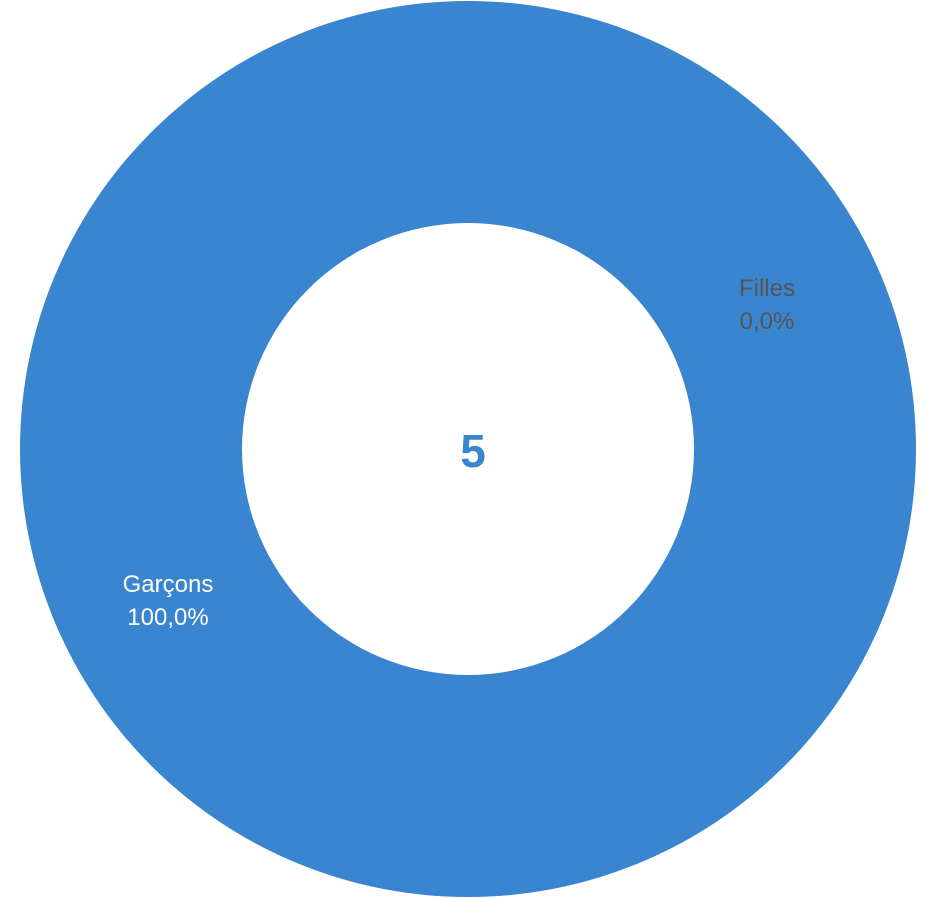 The width and height of the screenshot is (925, 898). I want to click on slice-name-label: Filles, so click(767, 288).